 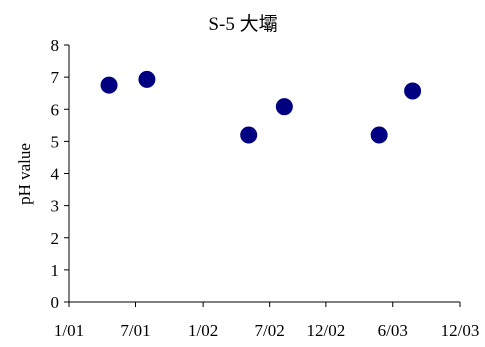 What do you see at coordinates (460, 330) in the screenshot?
I see `x-tick-label: 12/03` at bounding box center [460, 330].